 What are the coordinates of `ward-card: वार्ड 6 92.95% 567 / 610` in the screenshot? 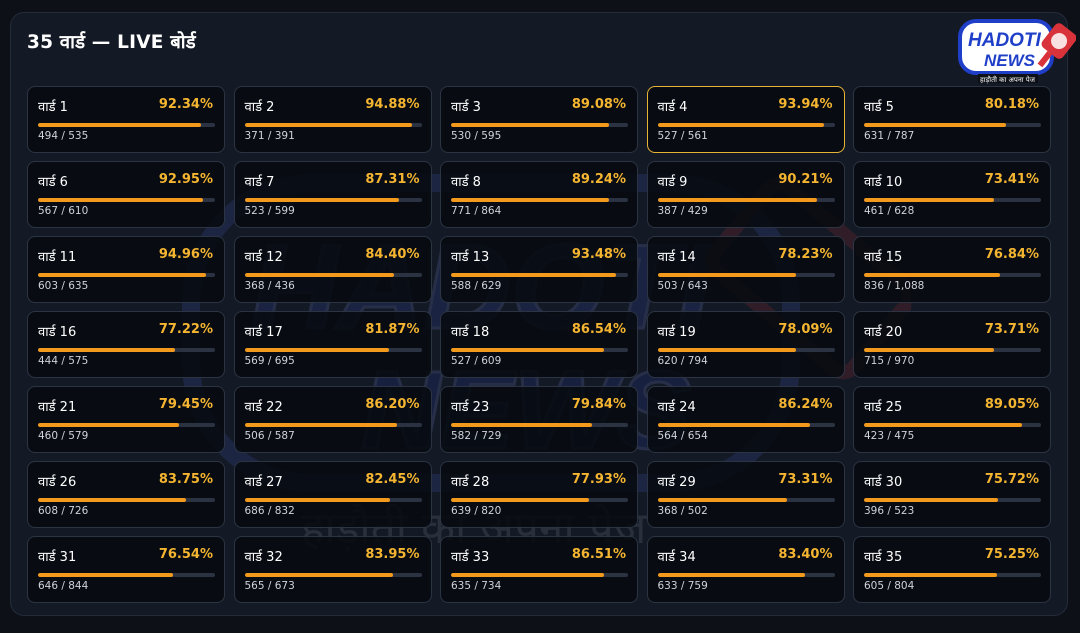 It's located at (126, 194).